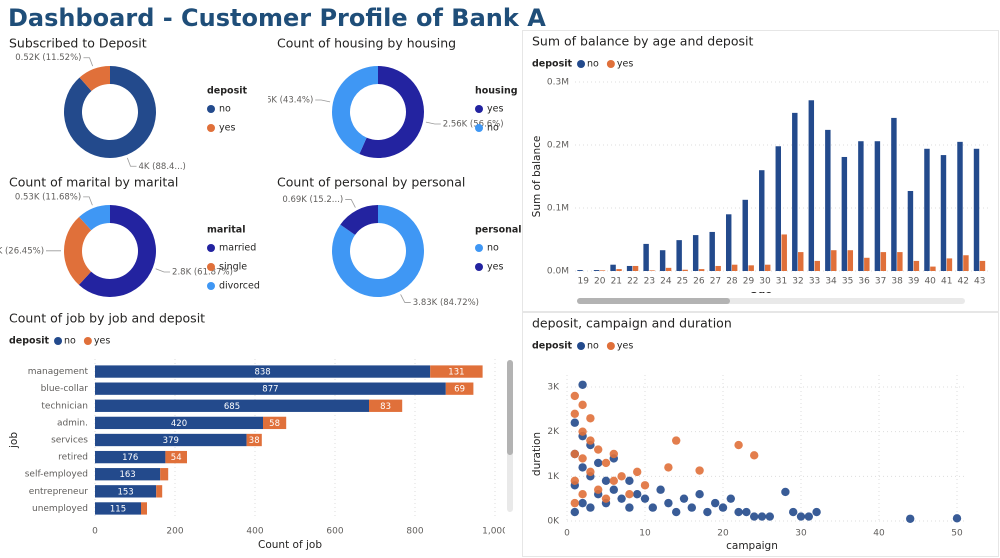  Describe the element at coordinates (781, 282) in the screenshot. I see `x-tick-label: 31` at that location.